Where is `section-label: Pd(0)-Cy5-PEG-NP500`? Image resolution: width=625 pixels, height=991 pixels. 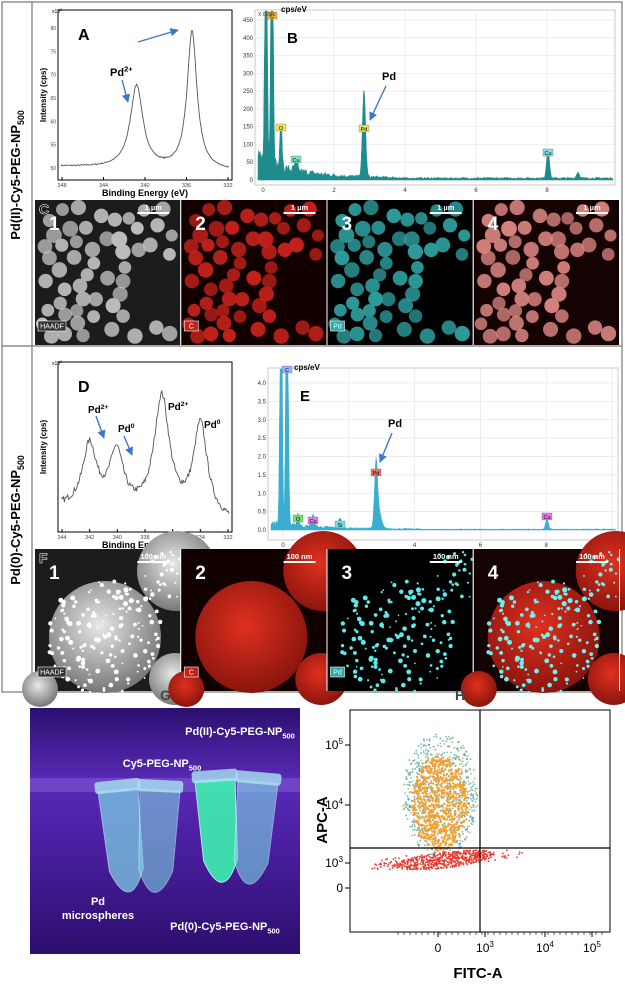 section-label: Pd(0)-Cy5-PEG-NP500 is located at coordinates (17, 520).